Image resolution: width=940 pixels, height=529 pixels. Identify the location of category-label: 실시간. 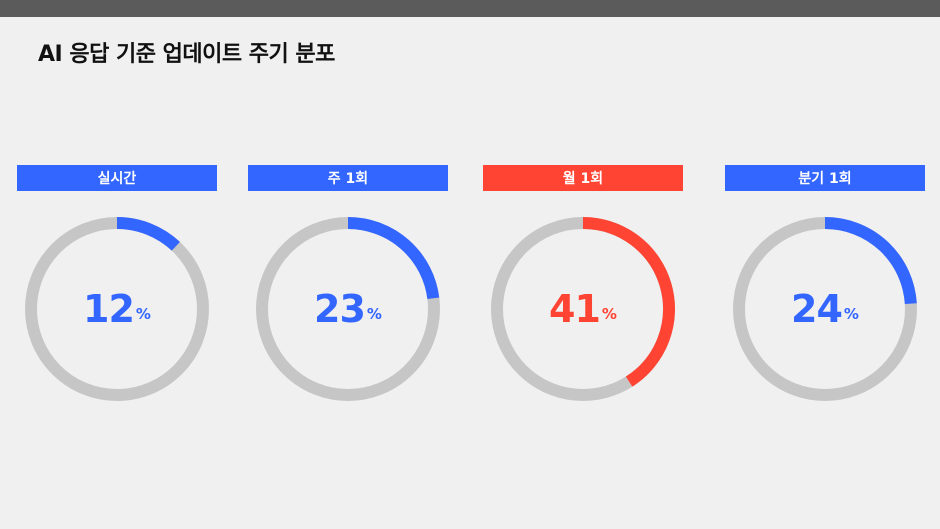
(117, 178).